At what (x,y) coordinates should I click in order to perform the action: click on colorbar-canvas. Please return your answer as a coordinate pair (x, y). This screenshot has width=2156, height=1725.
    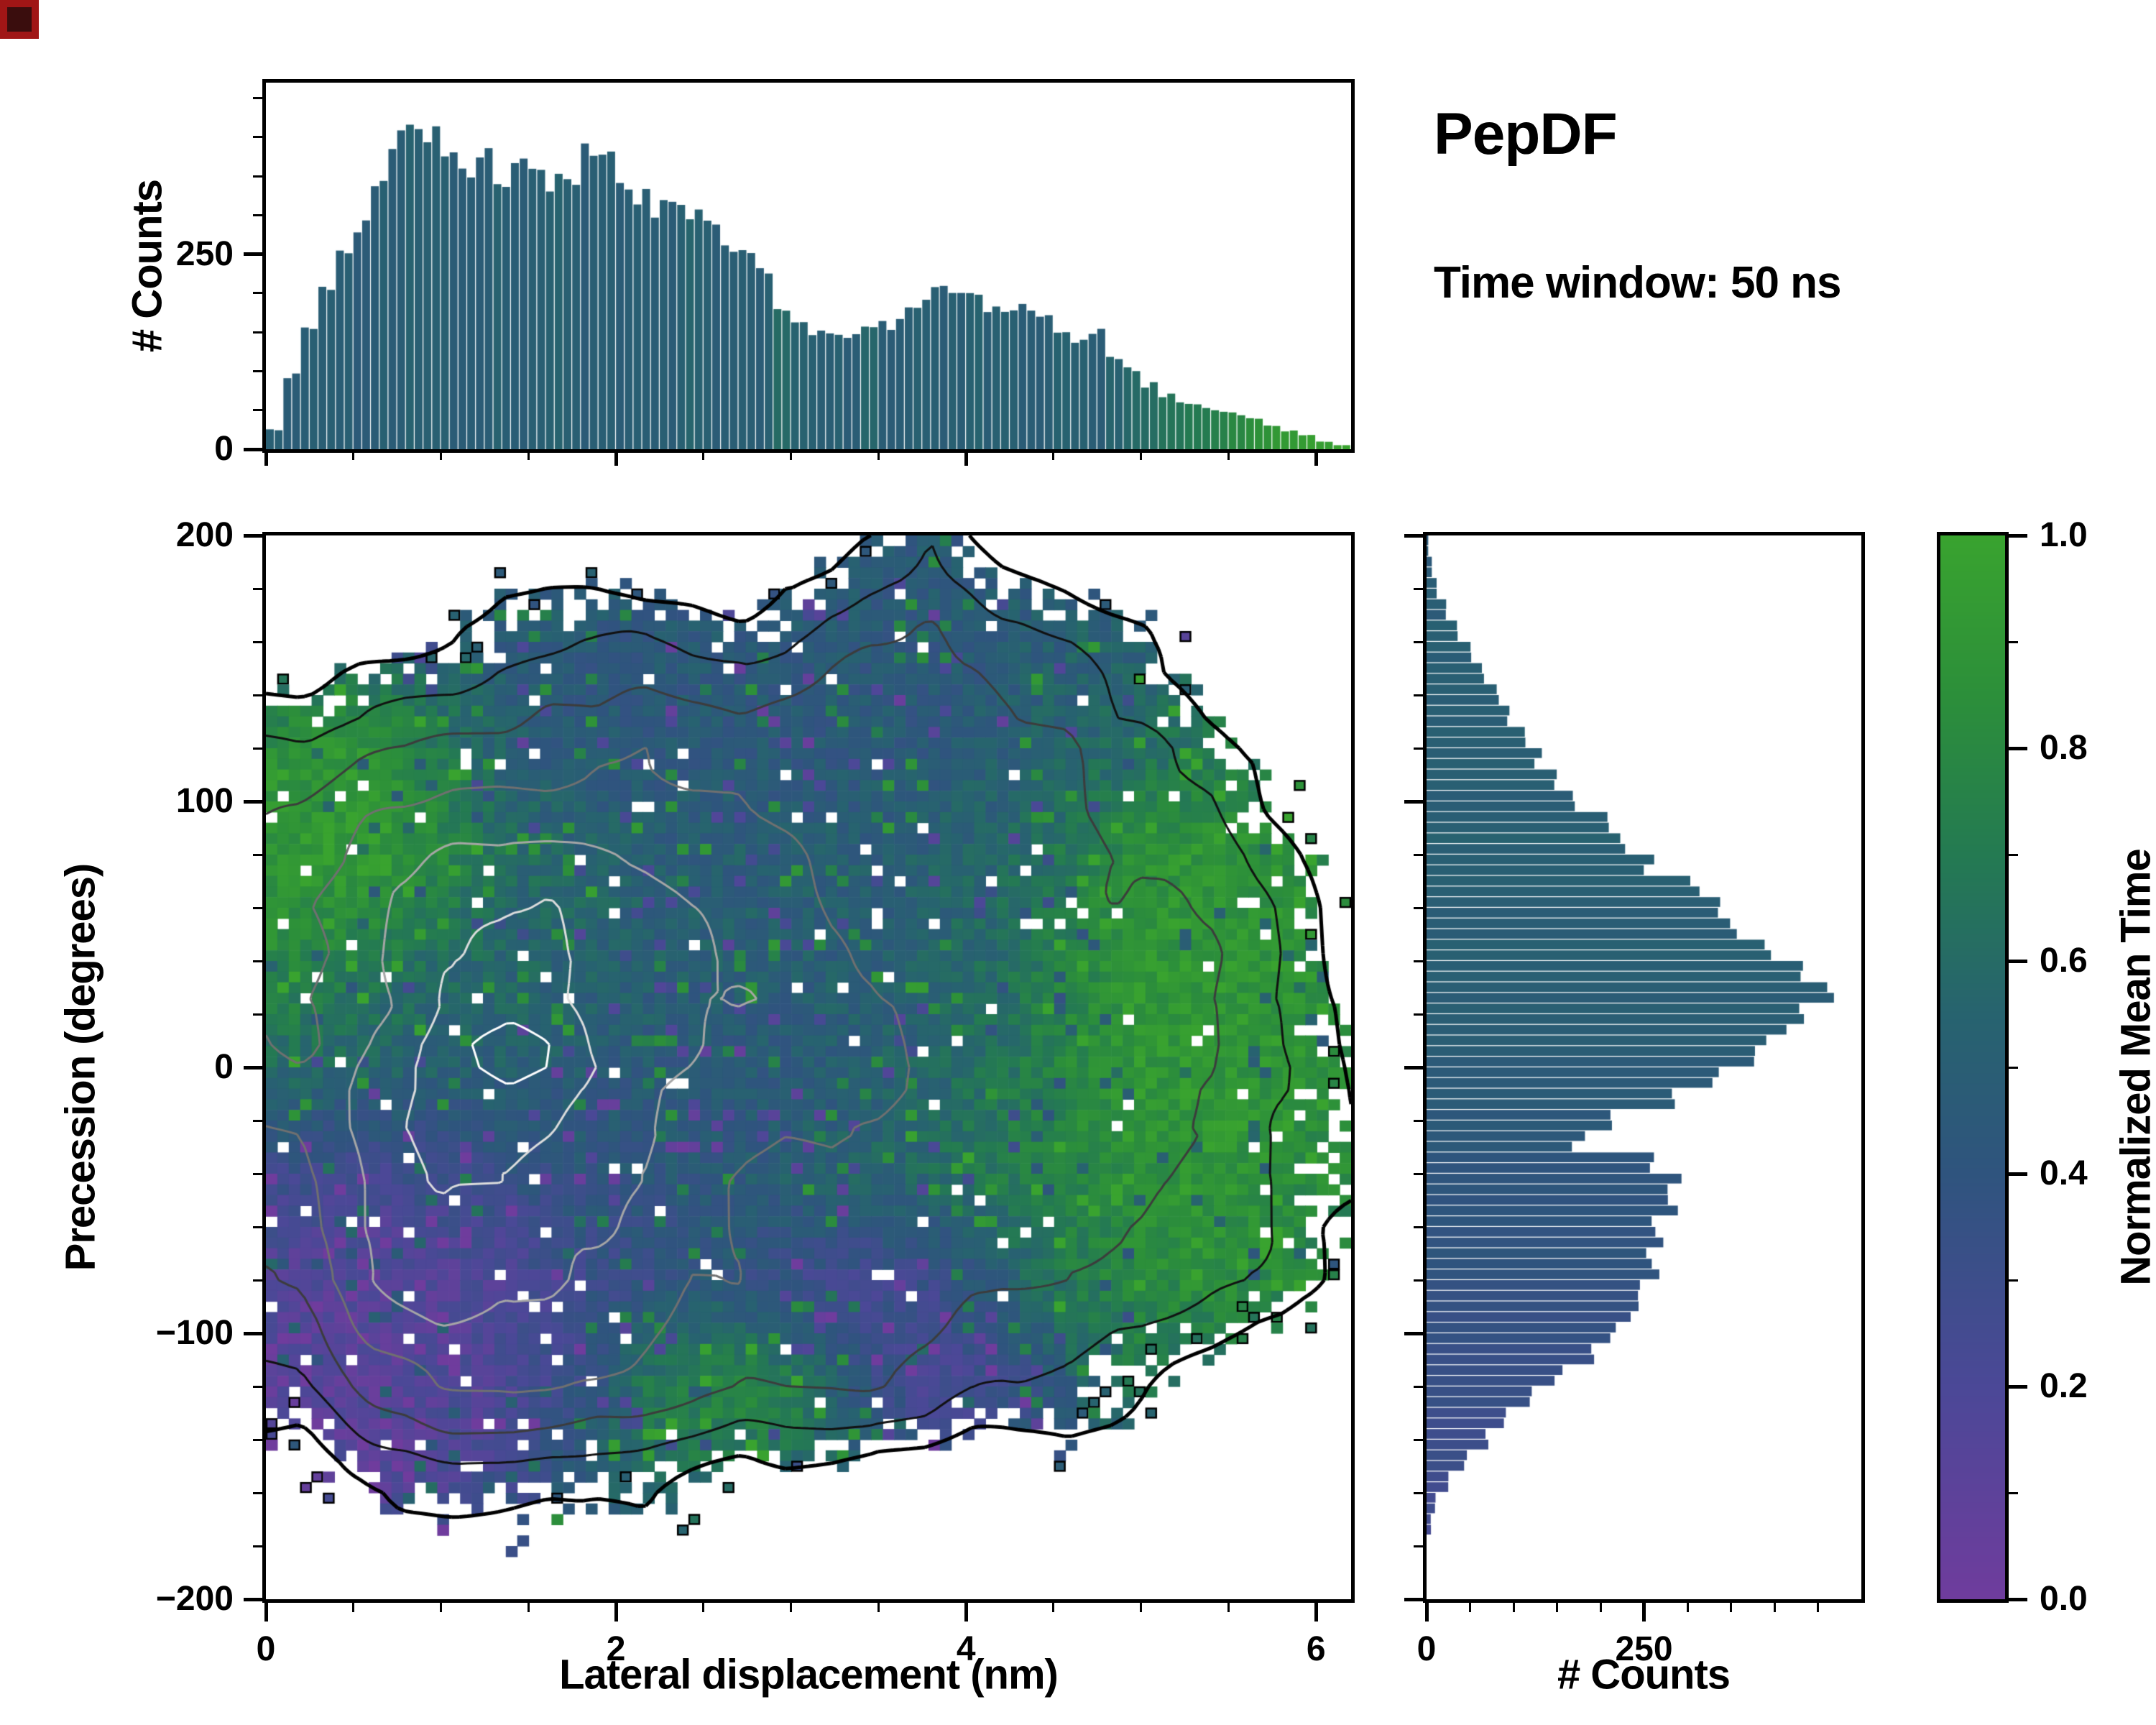
    Looking at the image, I should click on (1972, 1067).